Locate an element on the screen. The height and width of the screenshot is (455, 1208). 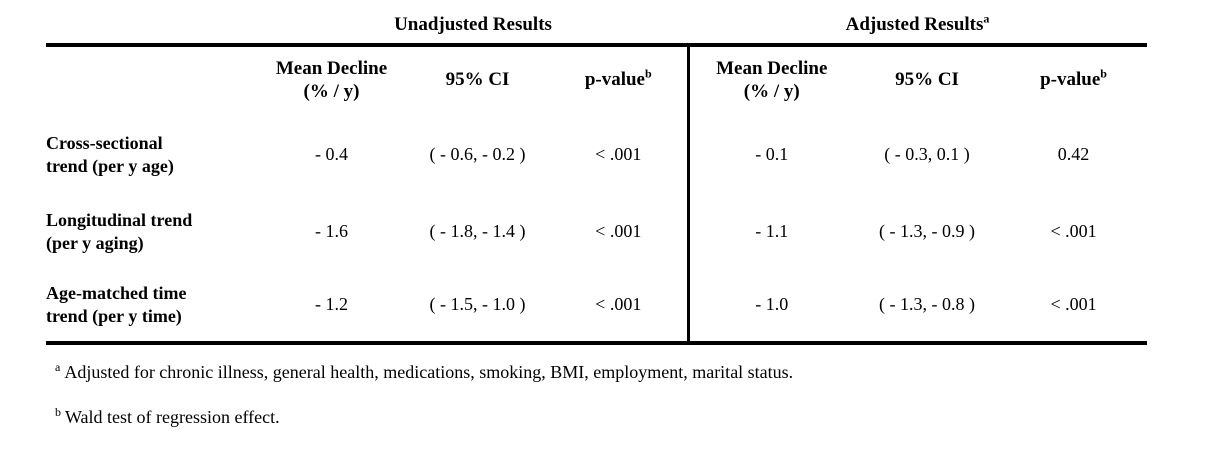
unadjusted-mean-decline: - 1.2 is located at coordinates (331, 306).